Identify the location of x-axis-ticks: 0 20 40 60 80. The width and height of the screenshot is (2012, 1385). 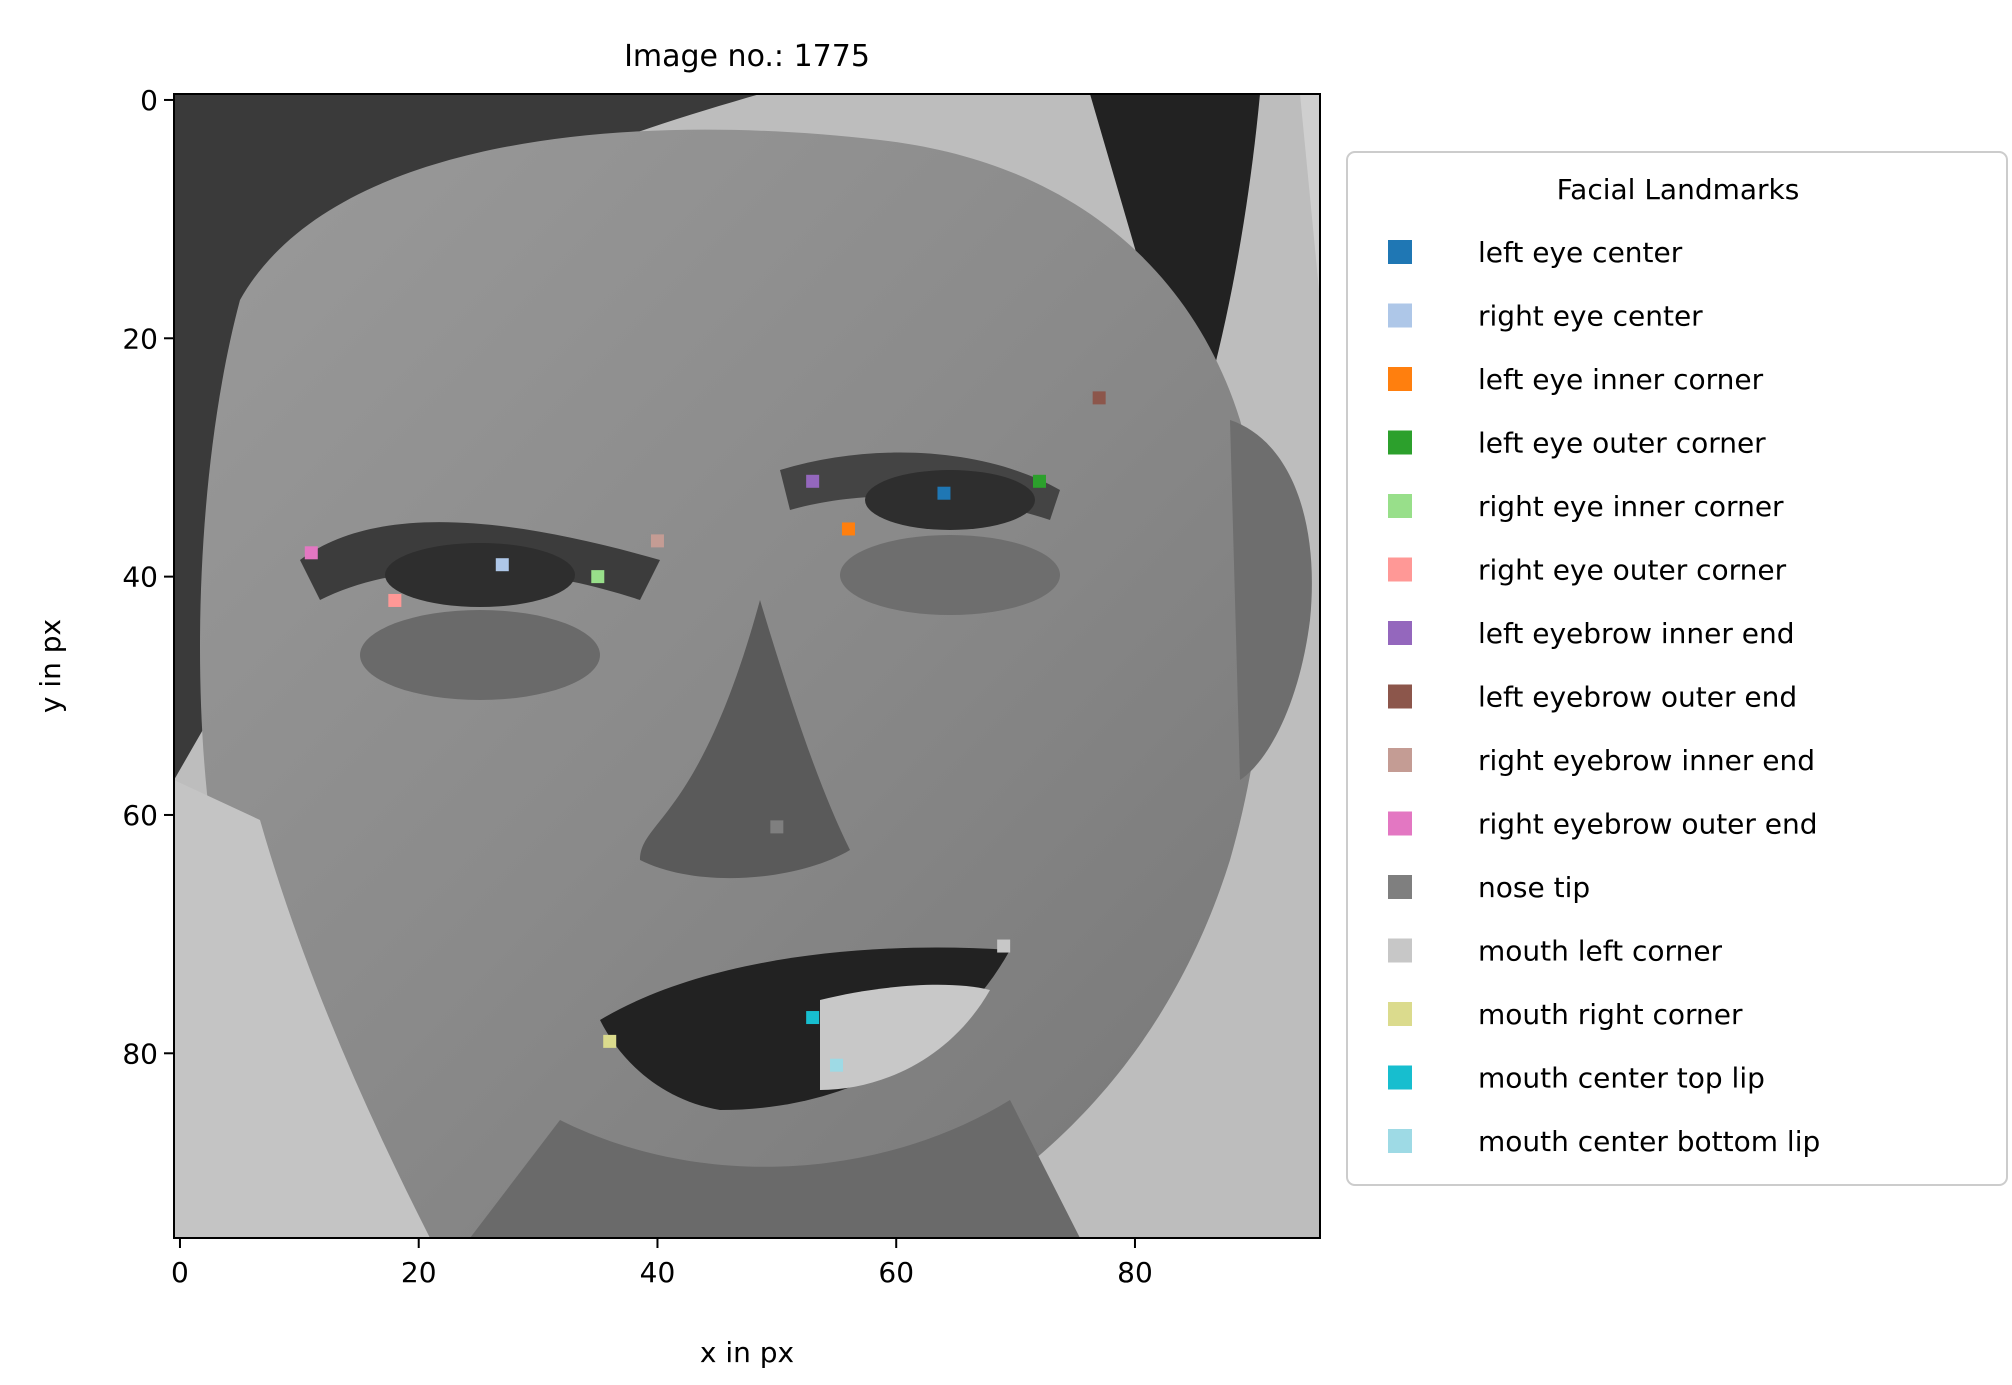
(662, 1263).